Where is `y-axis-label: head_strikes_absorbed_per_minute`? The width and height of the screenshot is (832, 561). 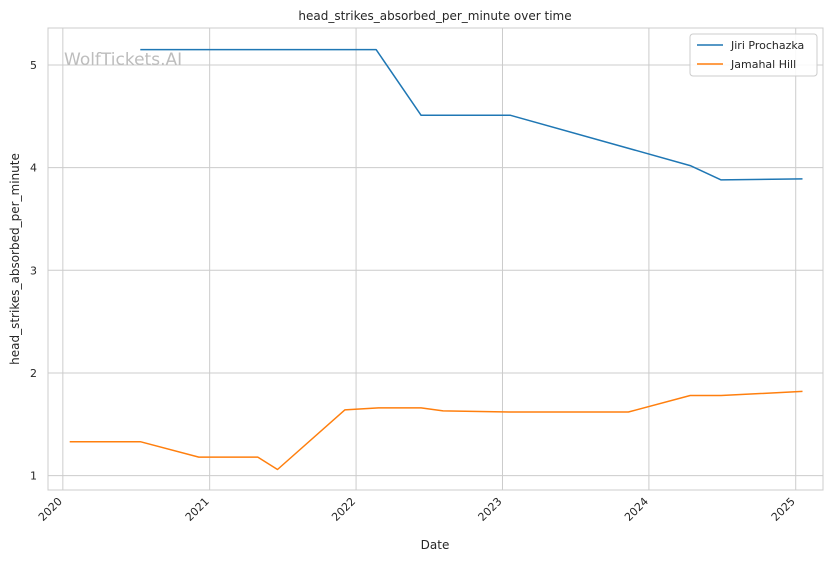 y-axis-label: head_strikes_absorbed_per_minute is located at coordinates (15, 259).